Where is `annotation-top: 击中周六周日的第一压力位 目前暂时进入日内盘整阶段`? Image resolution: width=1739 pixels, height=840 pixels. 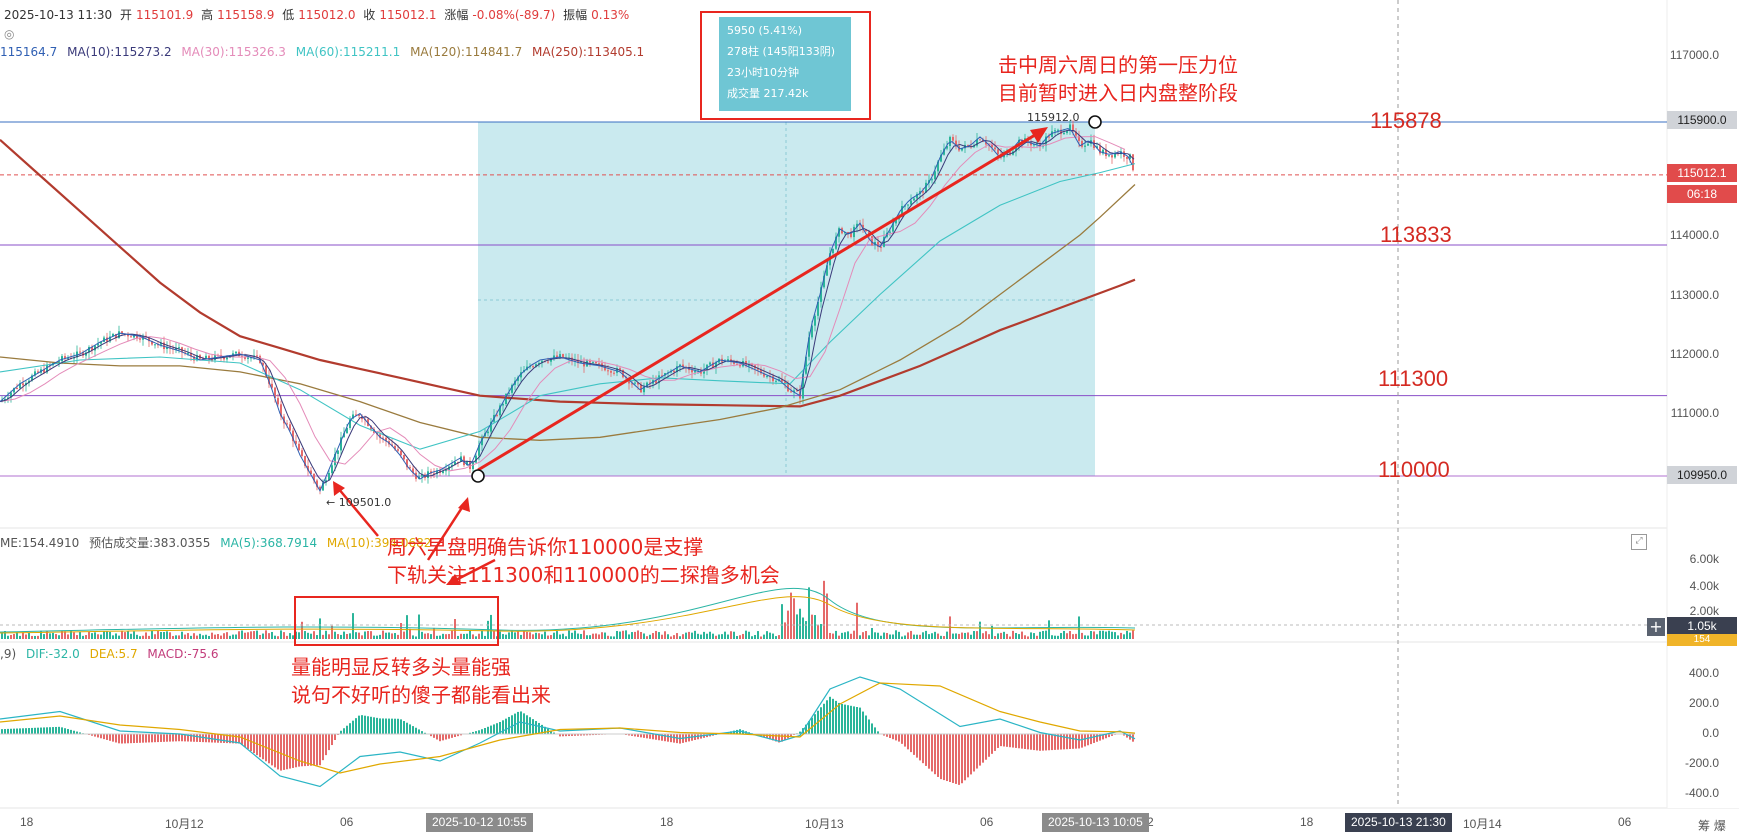 annotation-top: 击中周六周日的第一压力位 目前暂时进入日内盘整阶段 is located at coordinates (1118, 79).